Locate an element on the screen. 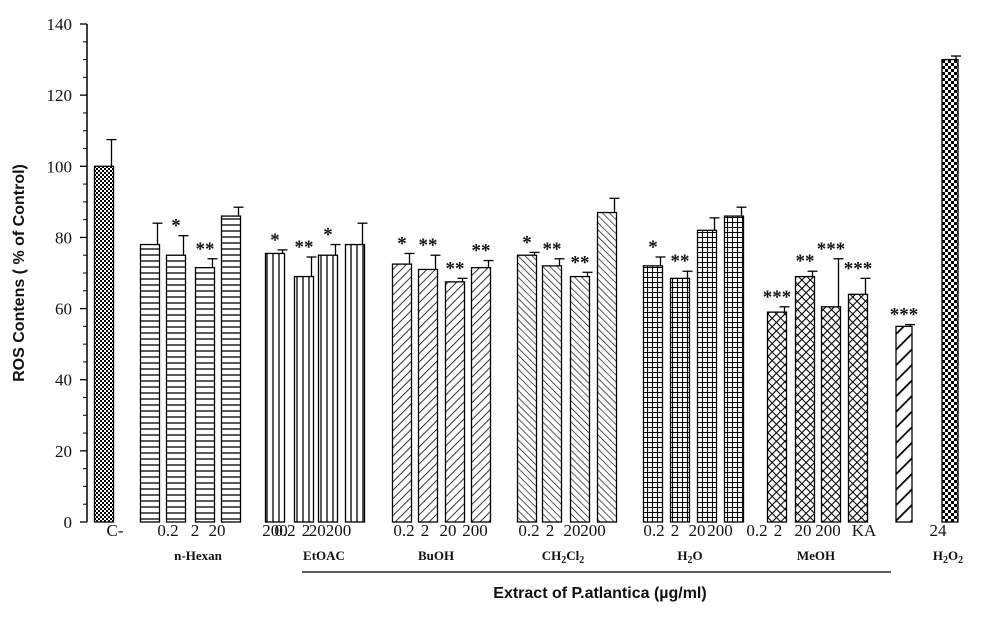 This screenshot has width=1000, height=633. y-axis-ticks: 0 20 40 60 80 100 120 140 is located at coordinates (67, 273).